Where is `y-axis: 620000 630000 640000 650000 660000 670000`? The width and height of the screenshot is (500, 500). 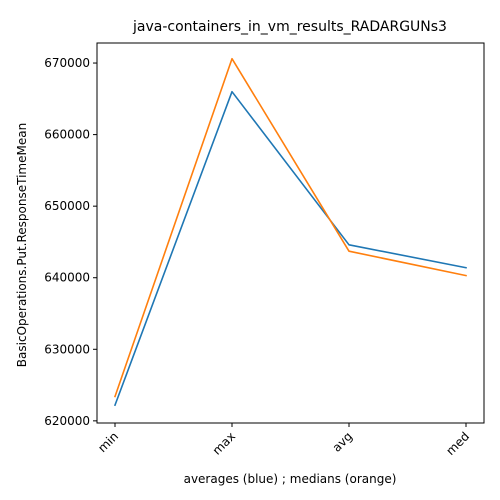 y-axis: 620000 630000 640000 650000 660000 670000 is located at coordinates (70, 242).